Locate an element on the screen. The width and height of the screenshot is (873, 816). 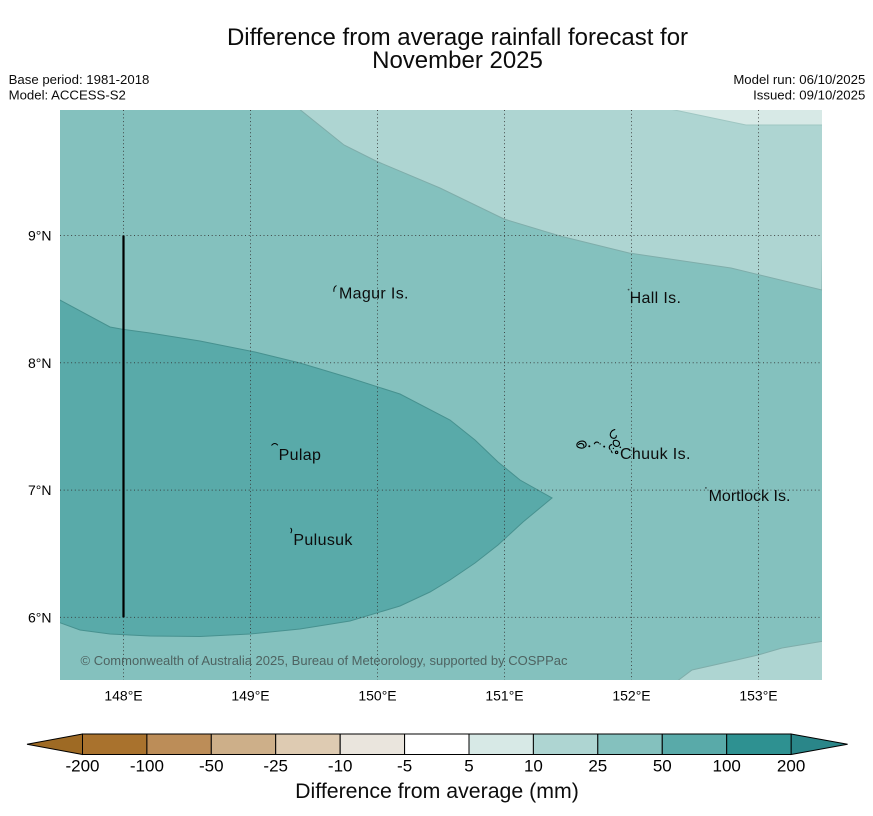
svg-text: 50 is located at coordinates (662, 766).